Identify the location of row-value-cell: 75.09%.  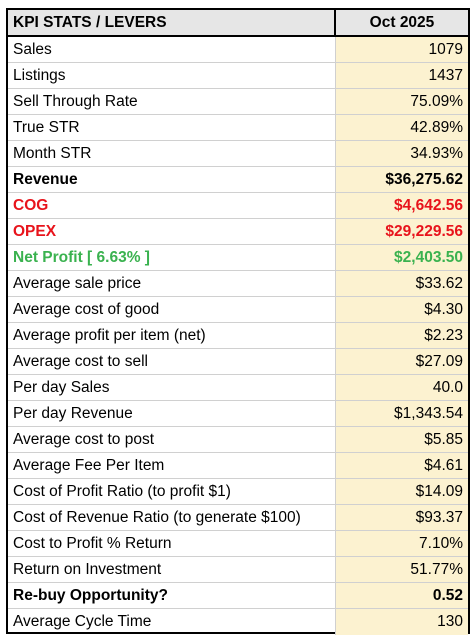
(402, 101).